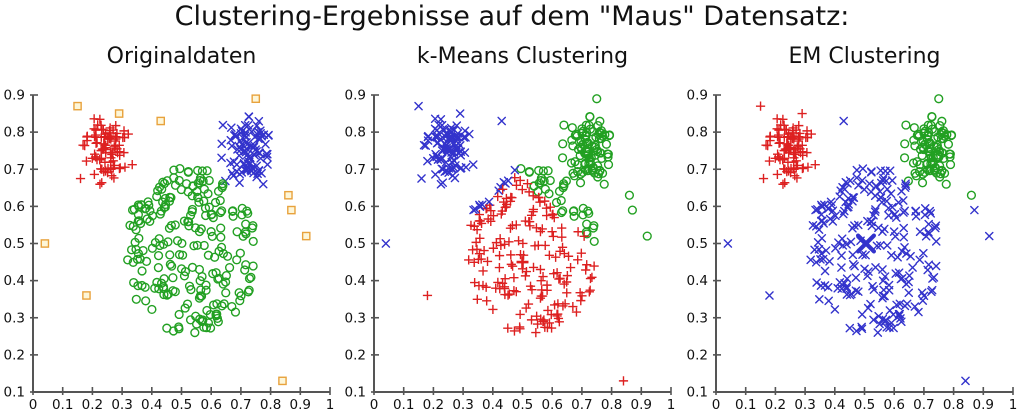 The height and width of the screenshot is (414, 1024). What do you see at coordinates (864, 56) in the screenshot?
I see `panel-title-em: EM Clustering` at bounding box center [864, 56].